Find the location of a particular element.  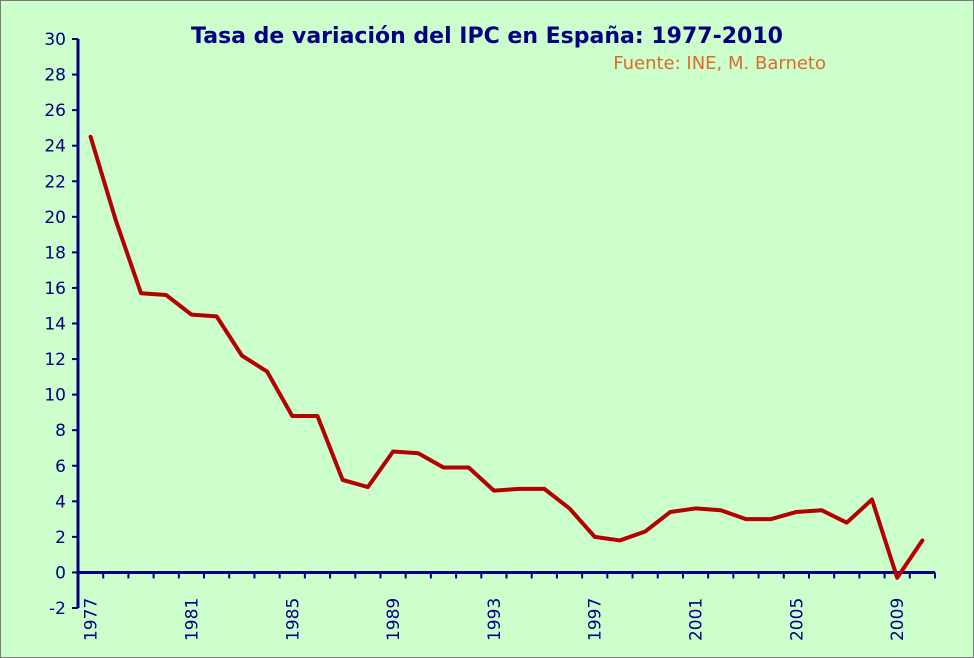

y-tick-label: 26 is located at coordinates (55, 111).